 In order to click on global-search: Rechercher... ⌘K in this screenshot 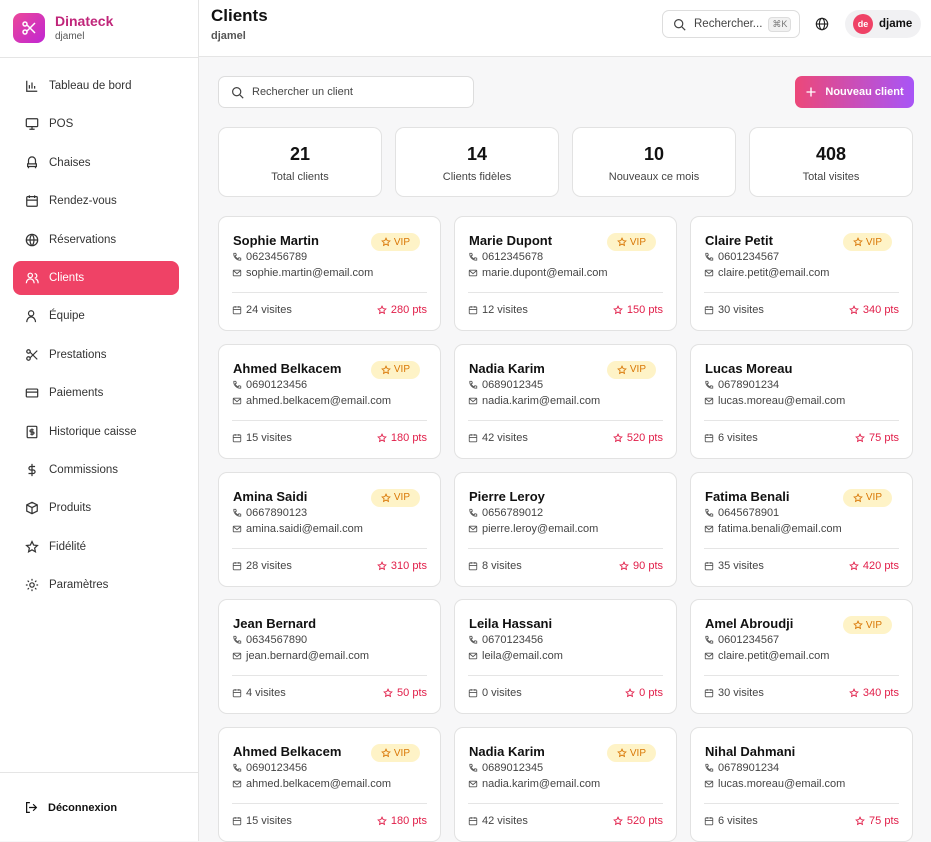, I will do `click(731, 24)`.